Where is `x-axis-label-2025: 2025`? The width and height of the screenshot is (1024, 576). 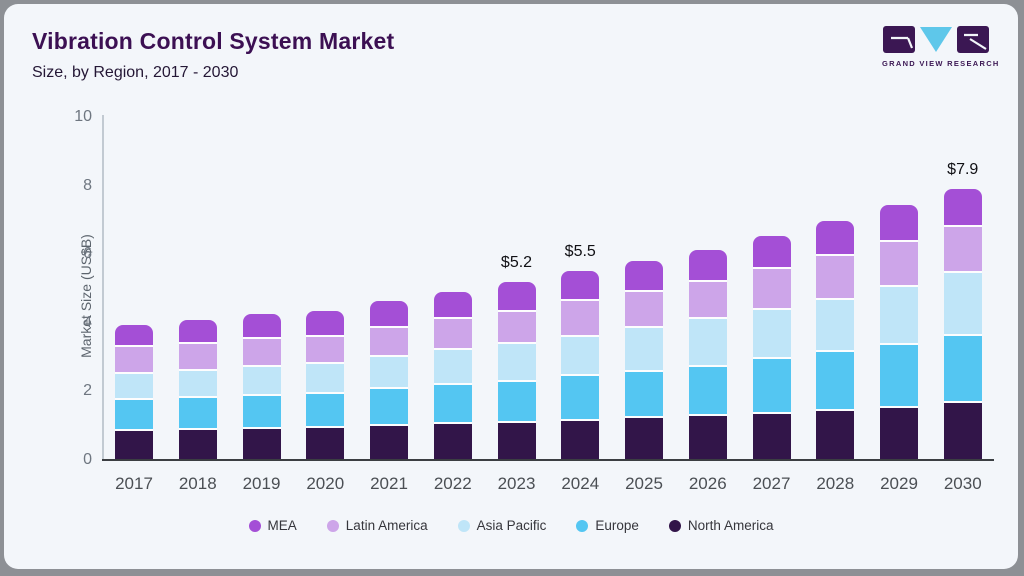 x-axis-label-2025: 2025 is located at coordinates (644, 483).